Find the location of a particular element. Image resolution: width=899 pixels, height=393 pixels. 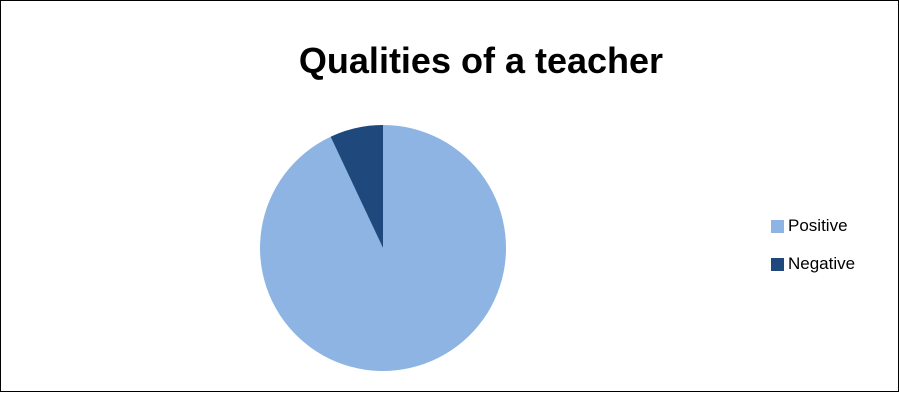

legend-item-positive: Positive is located at coordinates (813, 226).